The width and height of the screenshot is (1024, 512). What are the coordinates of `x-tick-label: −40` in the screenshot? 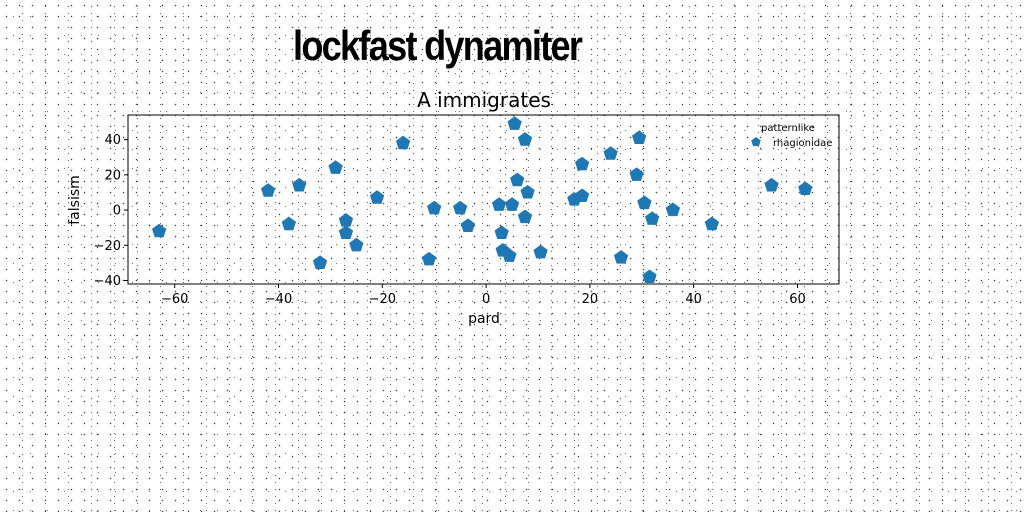 It's located at (278, 299).